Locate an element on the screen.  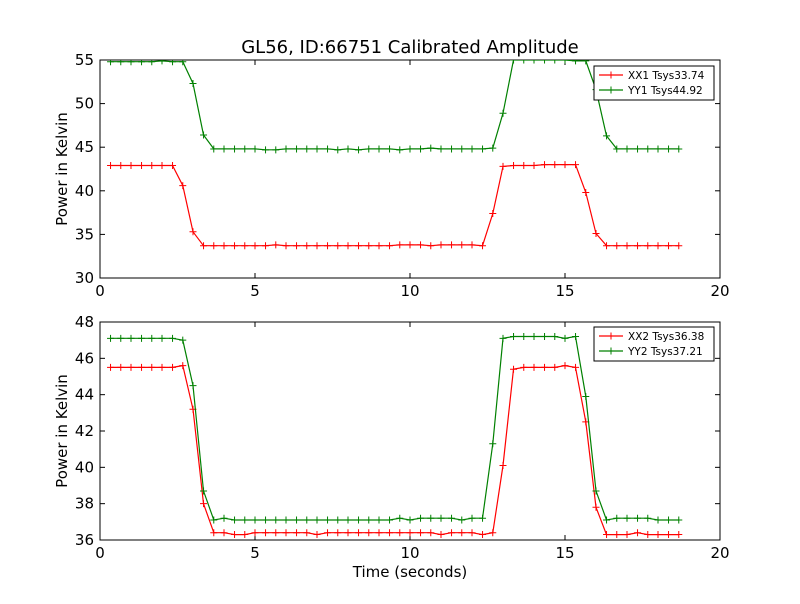
chart-title: GL56, ID:66751 Calibrated Amplitude is located at coordinates (410, 47).